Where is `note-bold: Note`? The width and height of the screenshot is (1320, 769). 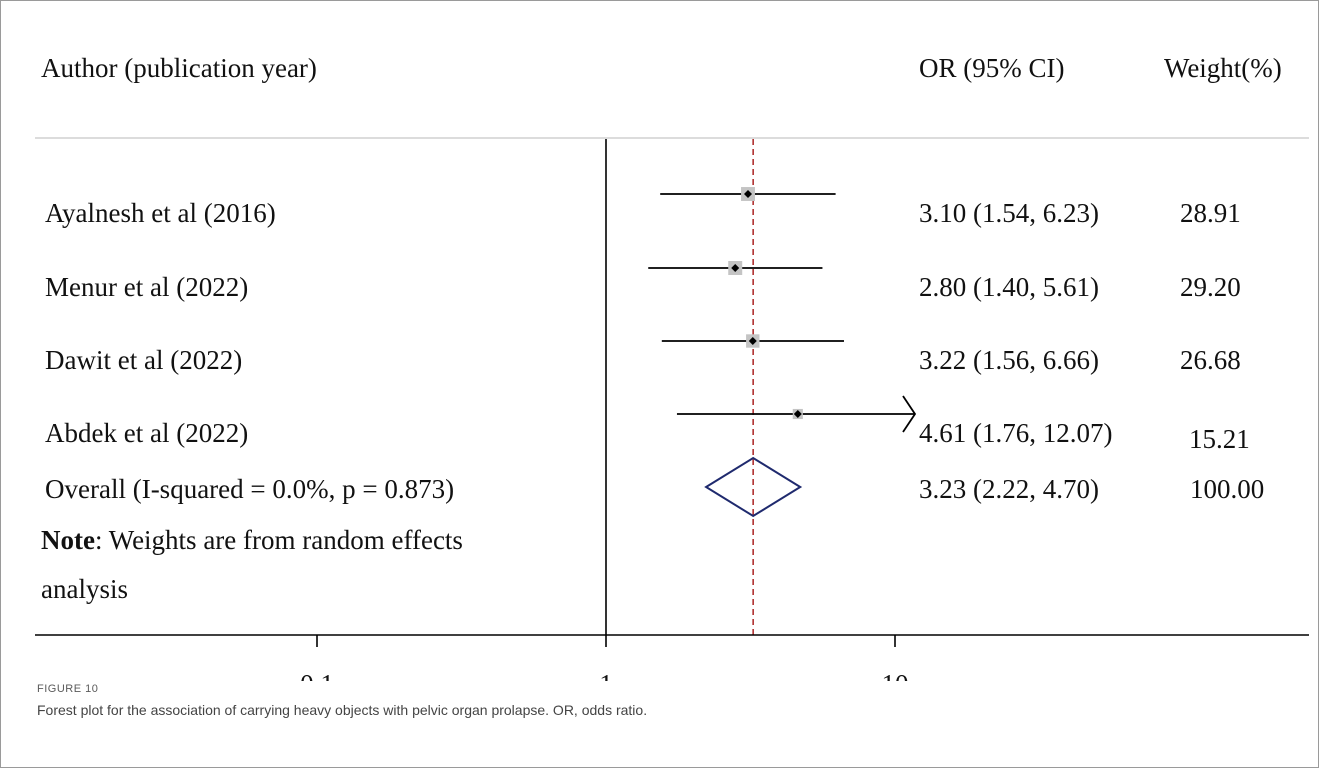 note-bold: Note is located at coordinates (68, 540).